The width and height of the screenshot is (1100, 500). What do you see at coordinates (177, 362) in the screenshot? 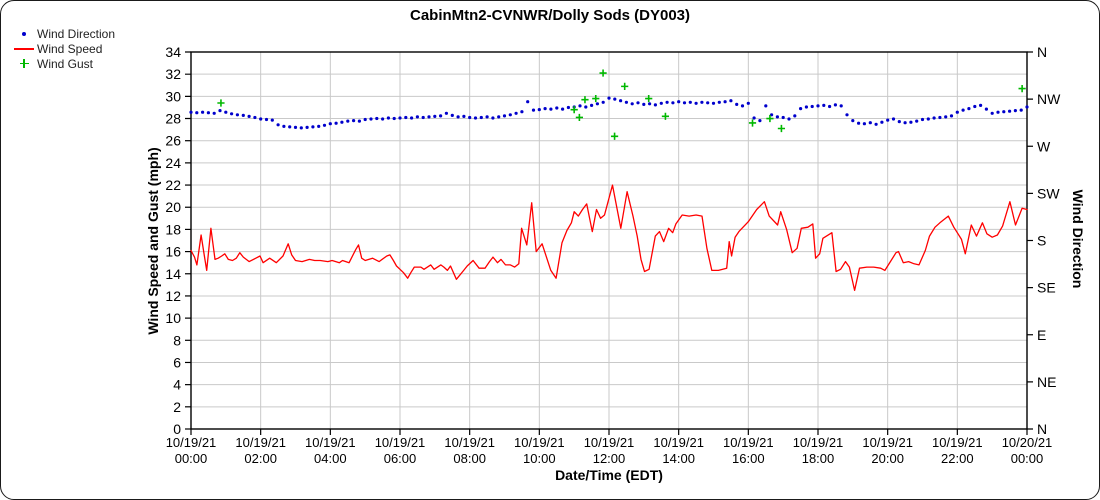
I see `y-tick-label: 6` at bounding box center [177, 362].